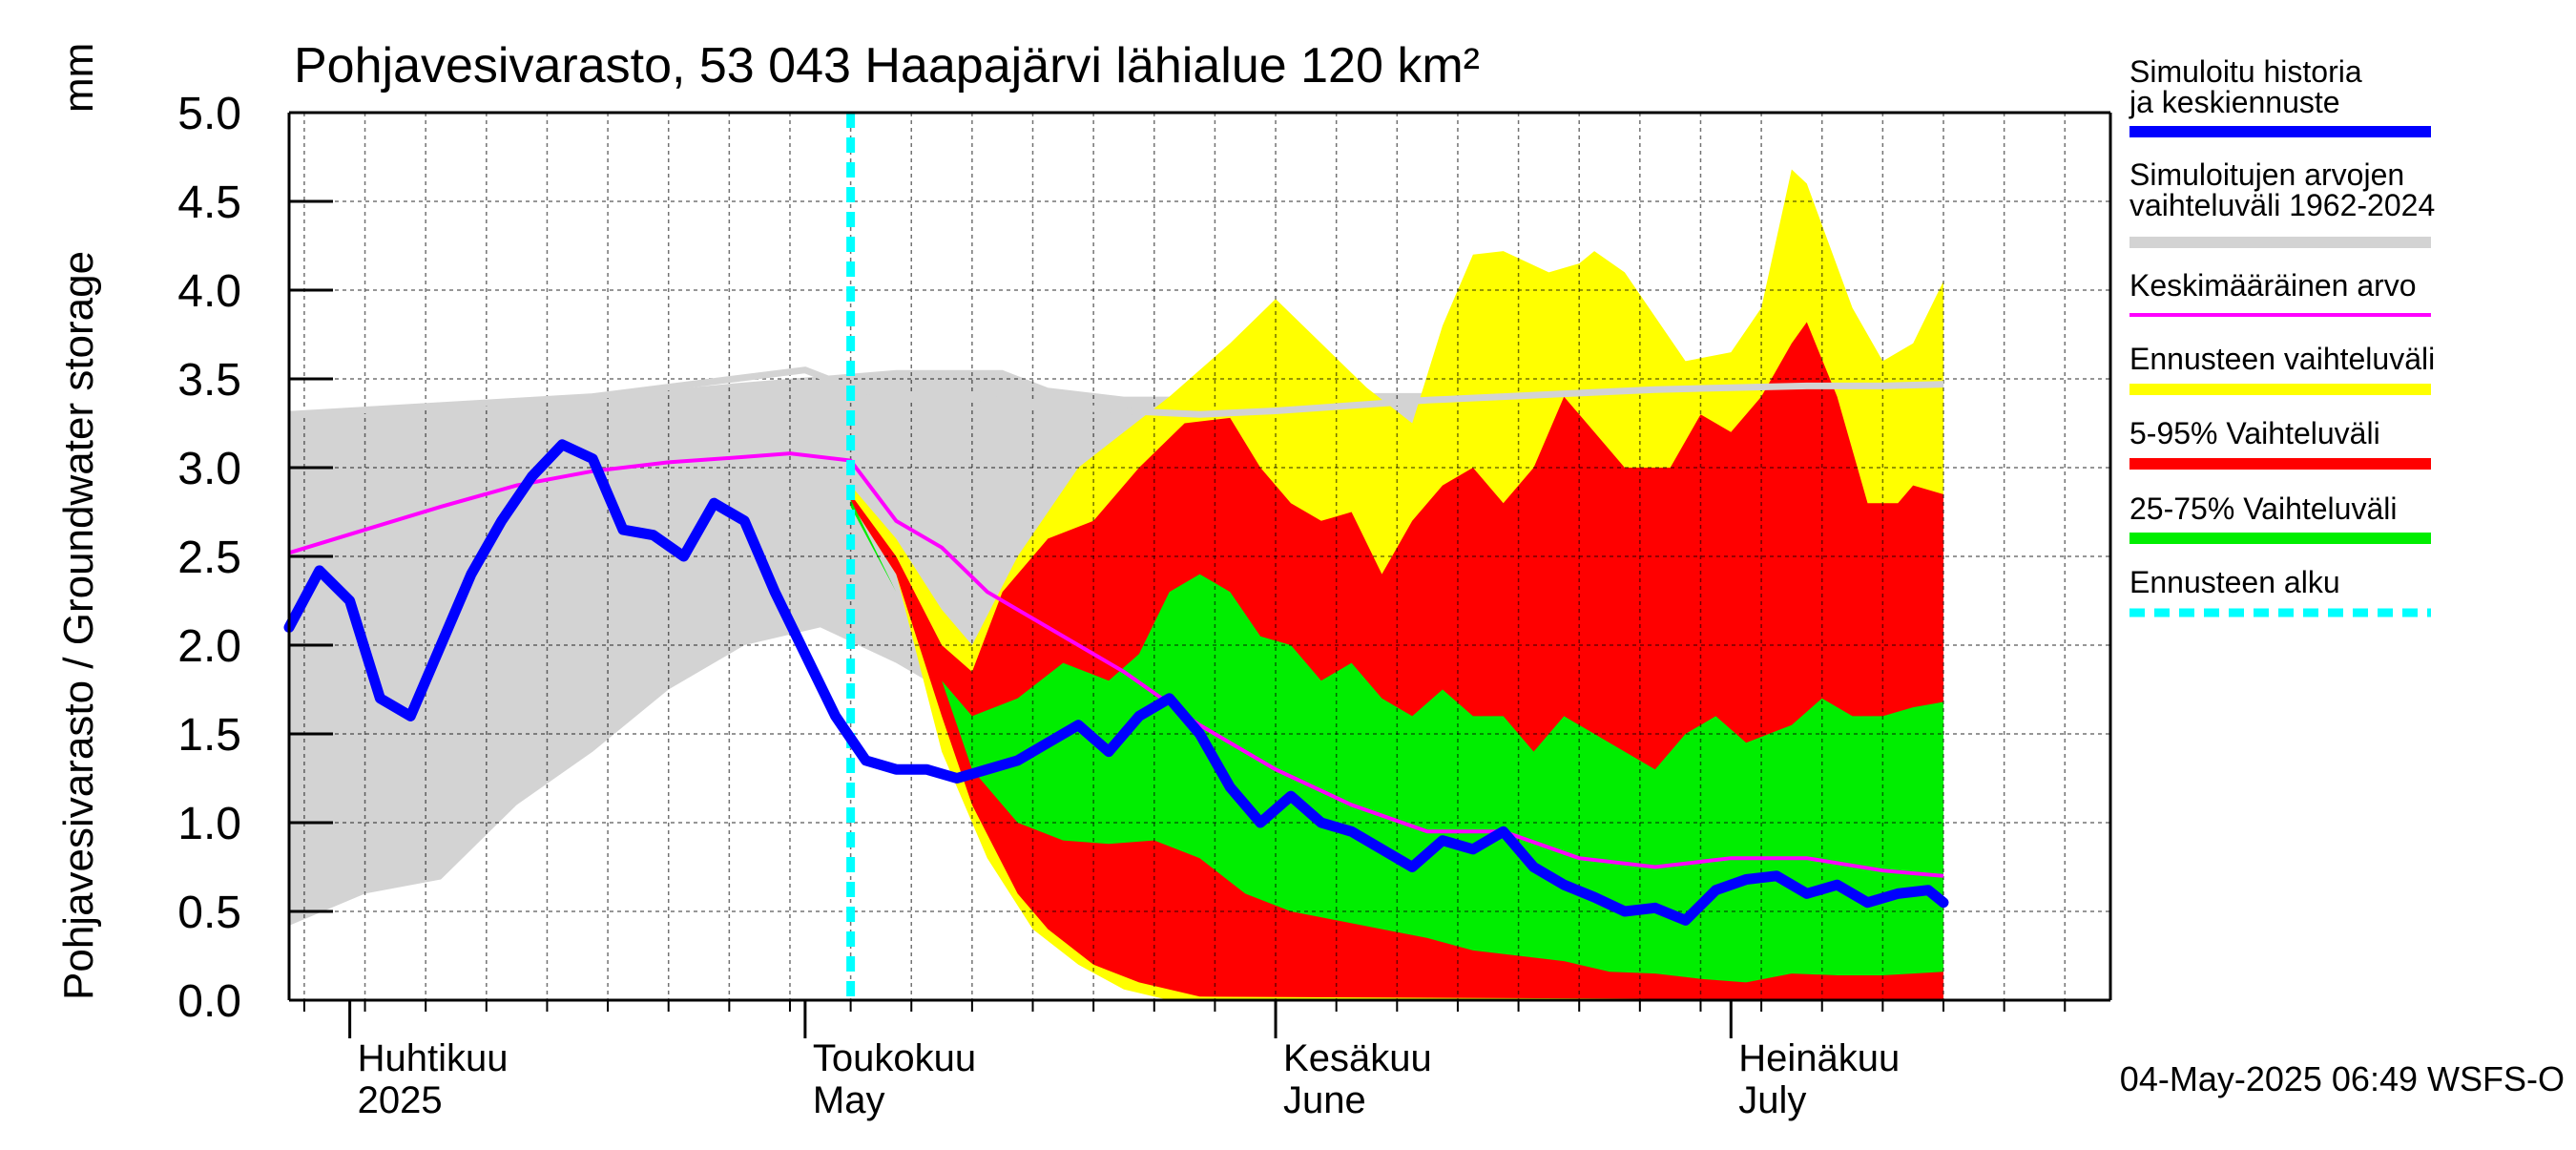 The height and width of the screenshot is (1150, 2576). Describe the element at coordinates (209, 469) in the screenshot. I see `y-tick-label: 3.0` at that location.